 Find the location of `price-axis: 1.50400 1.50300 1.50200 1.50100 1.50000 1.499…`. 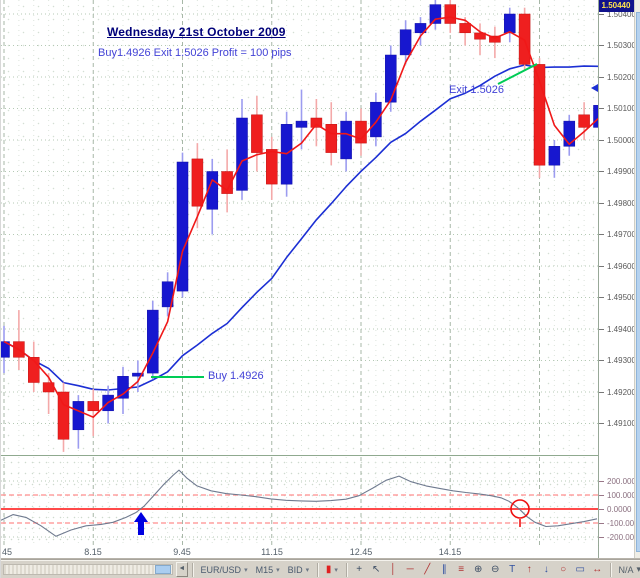

price-axis: 1.50400 1.50300 1.50200 1.50100 1.50000 1.499… is located at coordinates (619, 279).